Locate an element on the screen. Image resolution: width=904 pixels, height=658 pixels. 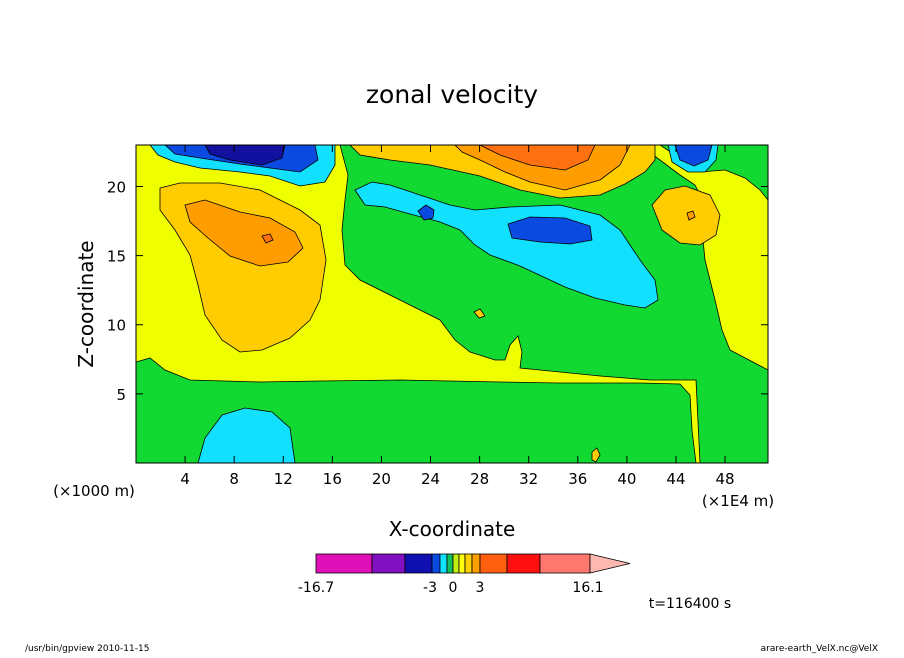
region-red-top-center is located at coordinates (537, 158).